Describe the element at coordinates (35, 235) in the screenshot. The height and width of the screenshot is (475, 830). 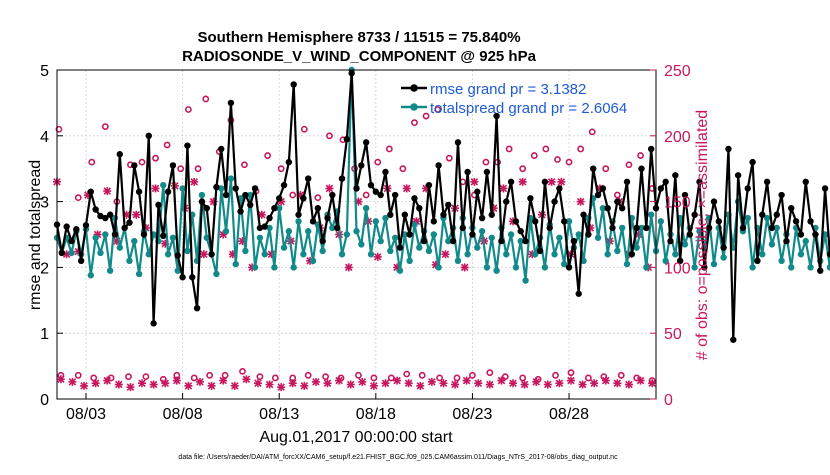
I see `y-axis-left-label: rmse and totalspread` at that location.